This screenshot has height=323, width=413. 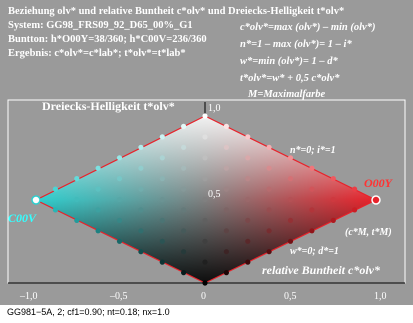 I want to click on equation-3: w*=min (olv*)= 1 – d*, so click(x=289, y=61).